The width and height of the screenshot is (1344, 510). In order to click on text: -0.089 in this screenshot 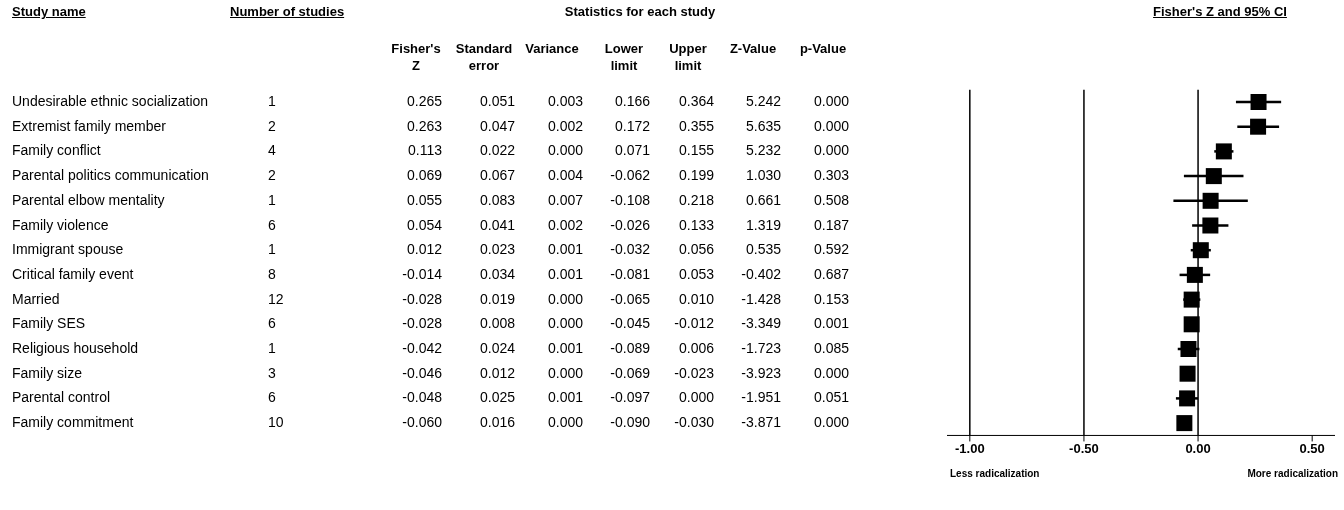, I will do `click(630, 348)`.